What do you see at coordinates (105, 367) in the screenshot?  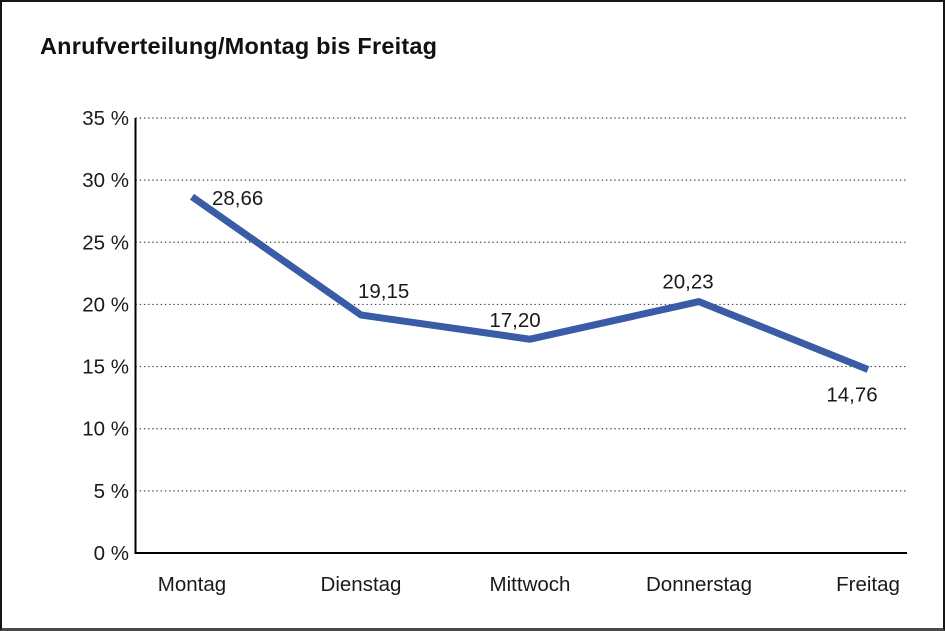 I see `y-tick-label: 15 %` at bounding box center [105, 367].